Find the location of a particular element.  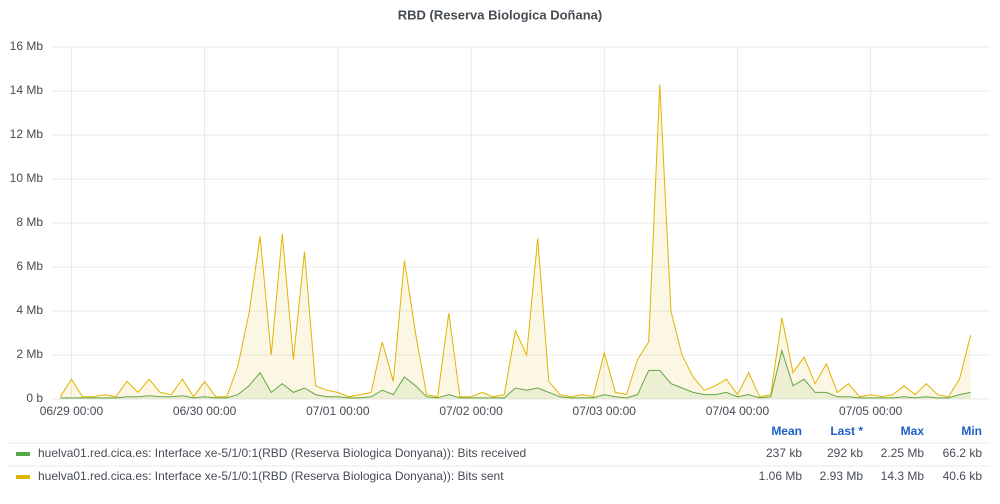

y-tick-label: 10 Mb is located at coordinates (27, 178).